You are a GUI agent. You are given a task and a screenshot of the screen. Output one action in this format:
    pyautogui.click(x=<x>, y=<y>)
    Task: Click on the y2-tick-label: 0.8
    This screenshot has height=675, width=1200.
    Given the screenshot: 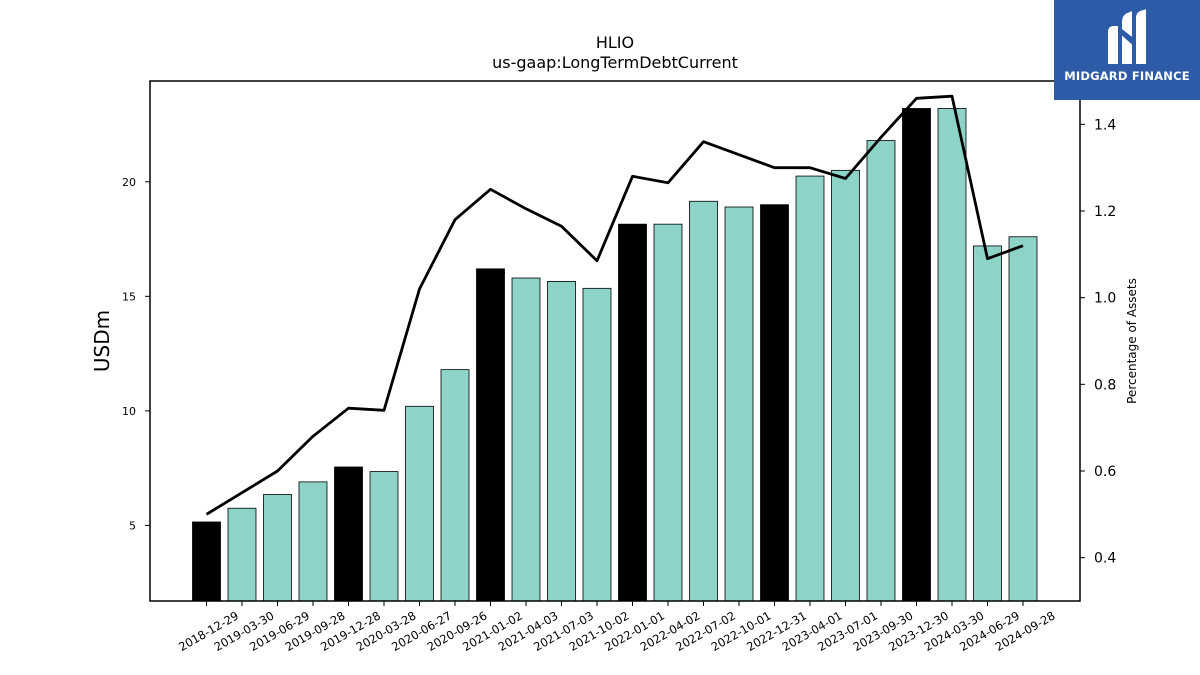 What is the action you would take?
    pyautogui.click(x=1105, y=385)
    